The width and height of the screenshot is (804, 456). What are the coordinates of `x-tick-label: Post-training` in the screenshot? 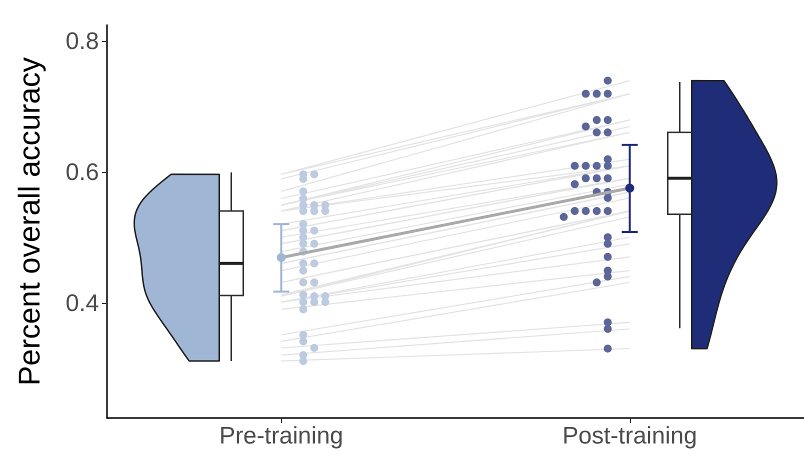 It's located at (630, 436).